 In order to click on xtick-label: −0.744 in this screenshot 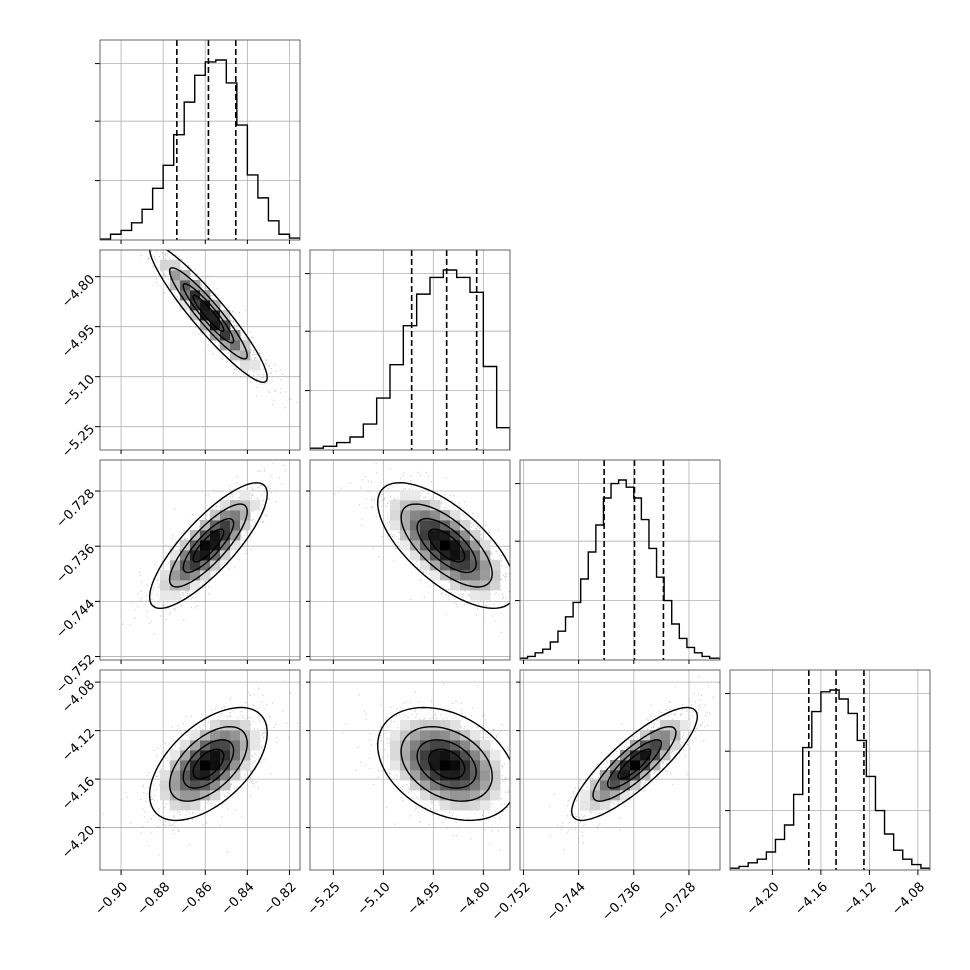, I will do `click(566, 902)`.